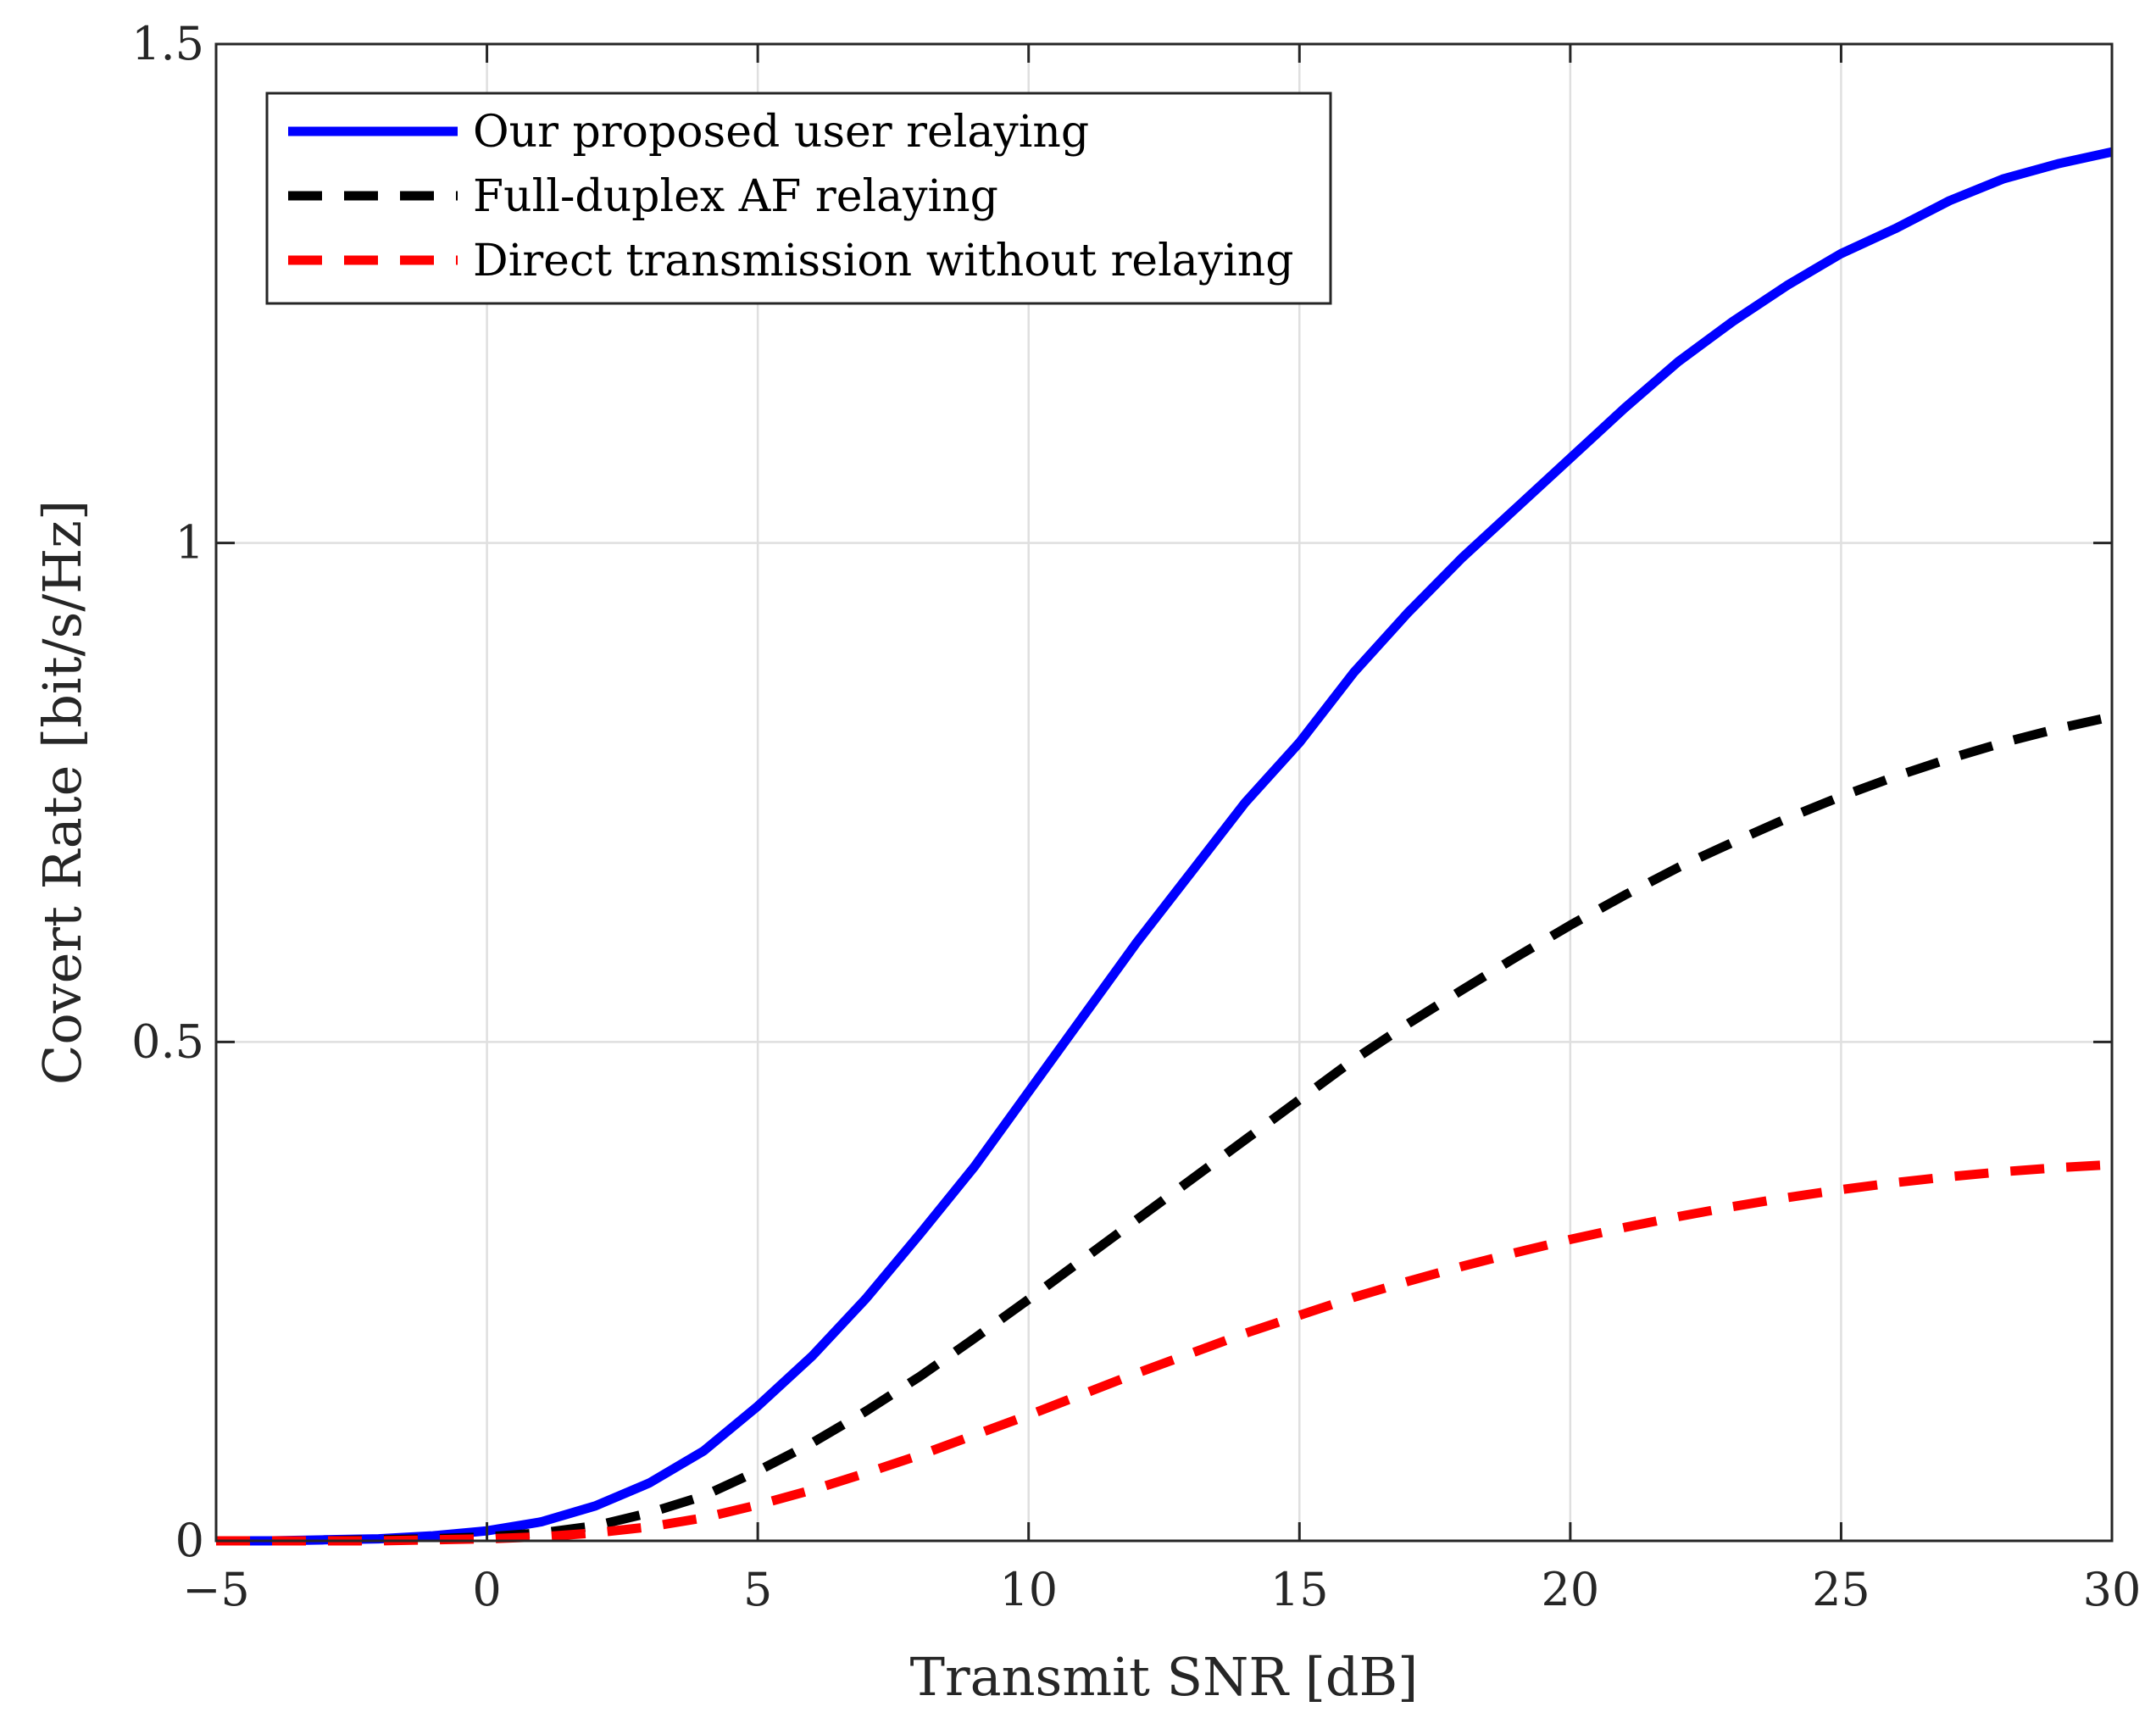 The height and width of the screenshot is (1729, 2156). I want to click on x-tick-label: 10, so click(1028, 1589).